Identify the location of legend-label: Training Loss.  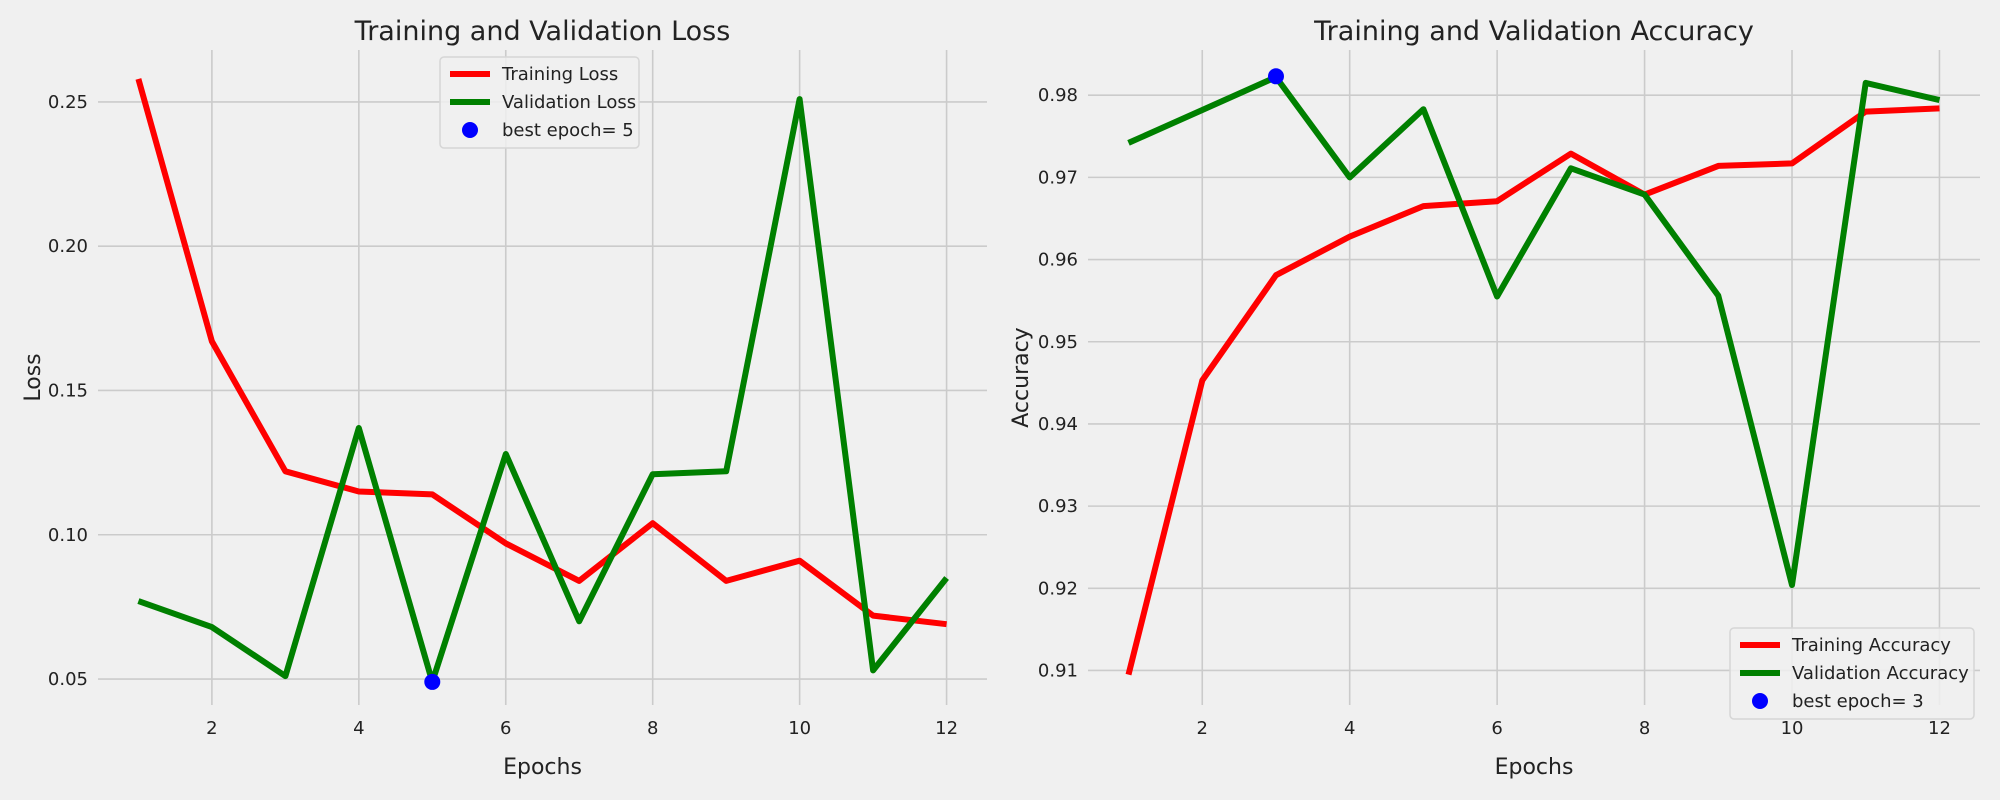
(559, 74).